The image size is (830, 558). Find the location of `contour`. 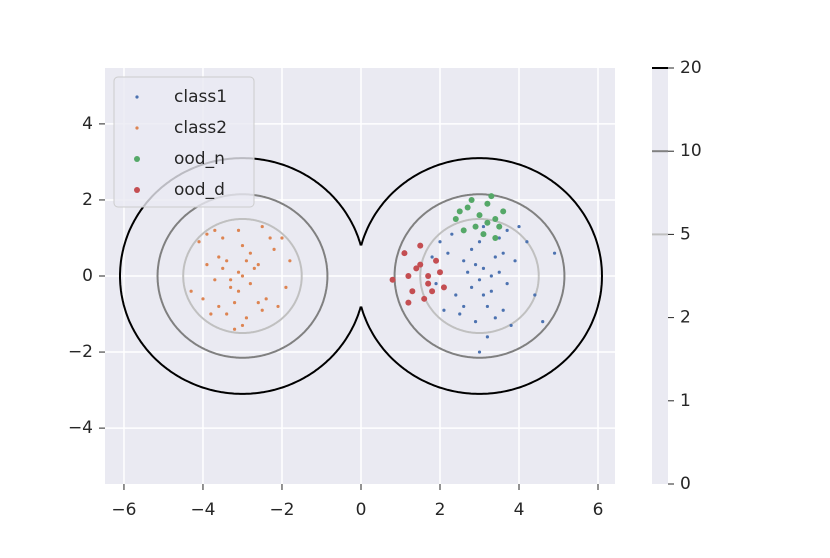

contour is located at coordinates (361, 276).